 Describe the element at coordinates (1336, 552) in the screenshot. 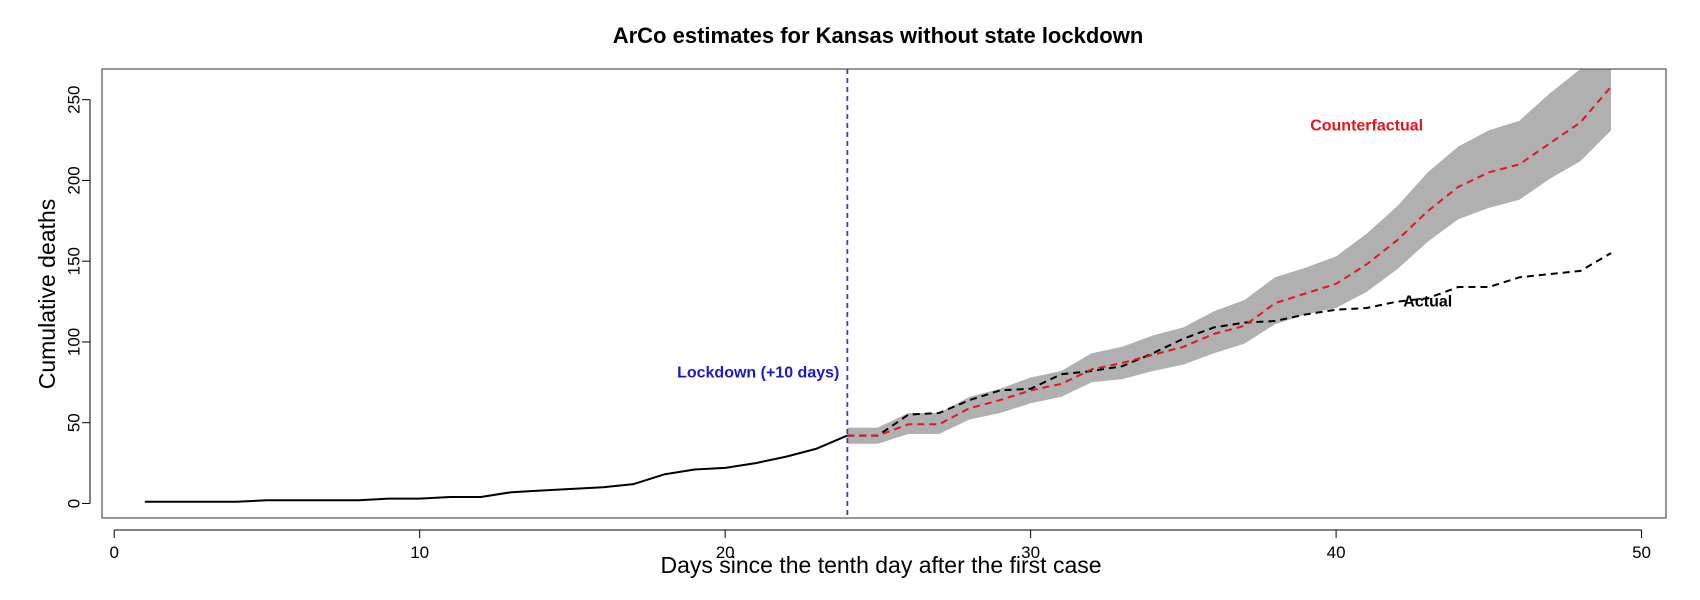

I see `x-tick-label: 40` at that location.